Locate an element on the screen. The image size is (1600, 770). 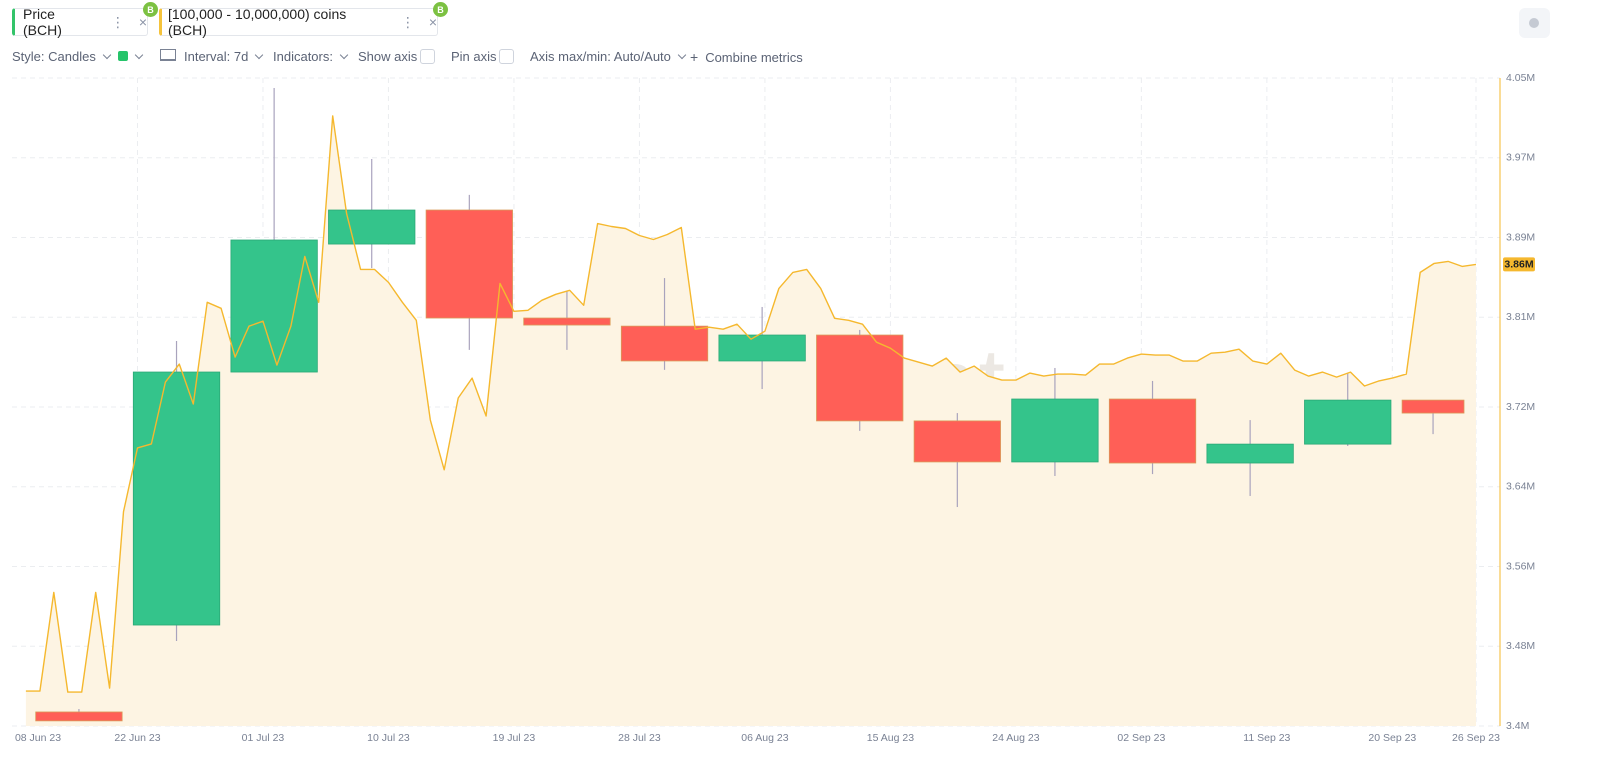
indicators-dropdown: Indicators: is located at coordinates (311, 56).